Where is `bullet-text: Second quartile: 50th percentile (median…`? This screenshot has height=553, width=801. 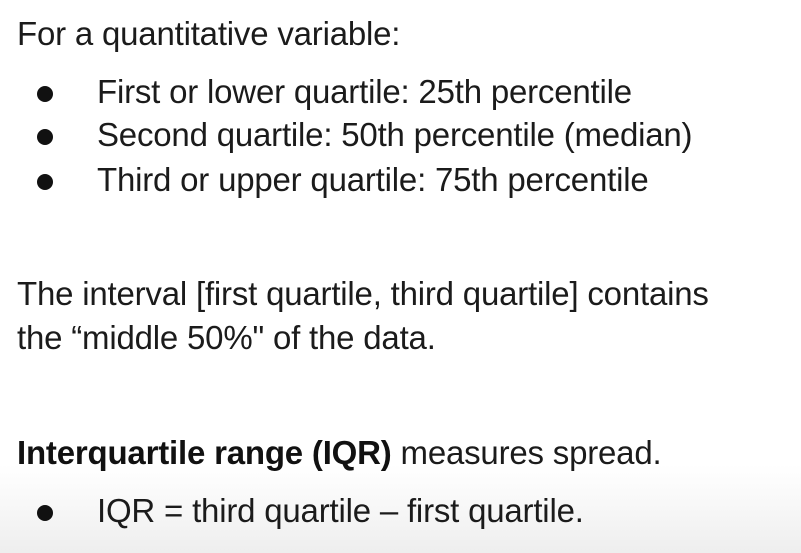
bullet-text: Second quartile: 50th percentile (median… is located at coordinates (395, 134).